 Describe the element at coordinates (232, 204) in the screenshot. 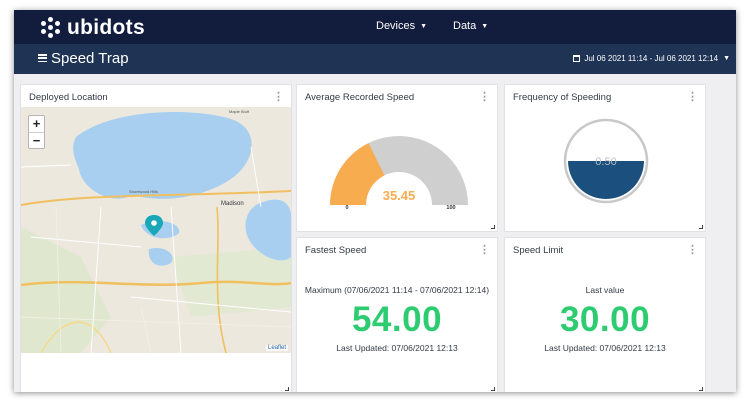

I see `madison-label: Madison` at that location.